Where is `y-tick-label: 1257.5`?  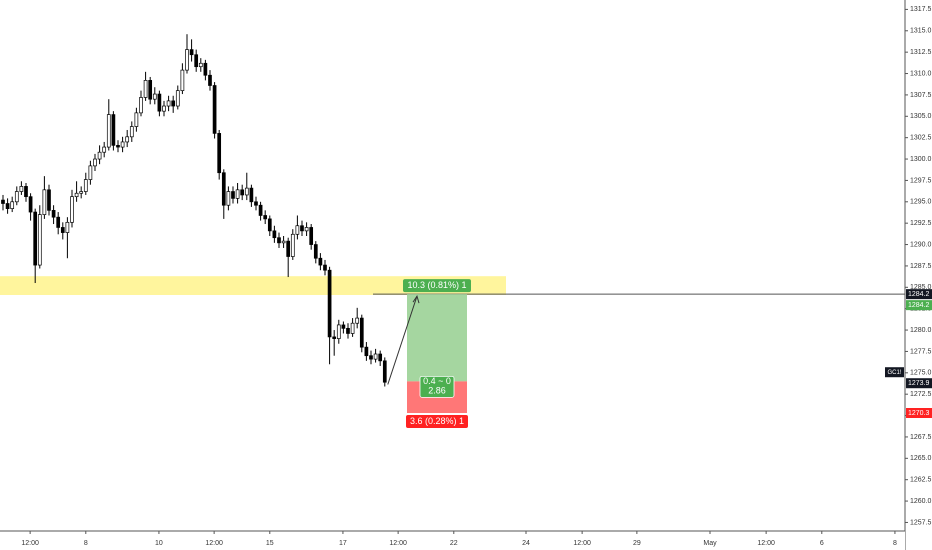
y-tick-label: 1257.5 is located at coordinates (921, 522).